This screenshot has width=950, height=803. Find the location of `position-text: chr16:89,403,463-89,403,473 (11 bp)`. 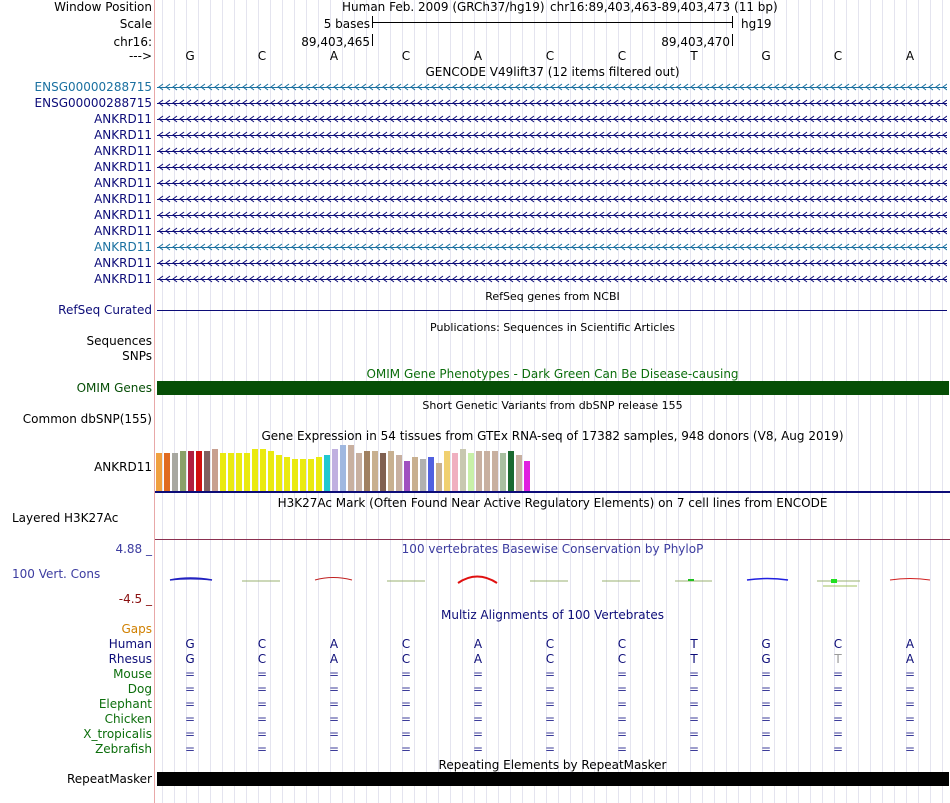

position-text: chr16:89,403,463-89,403,473 (11 bp) is located at coordinates (664, 7).